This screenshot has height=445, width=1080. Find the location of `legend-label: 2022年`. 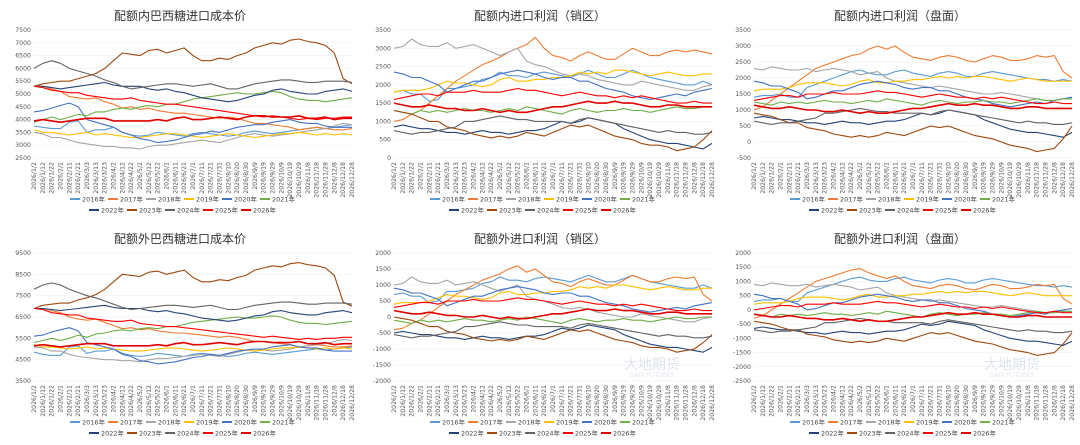

legend-label: 2022年 is located at coordinates (833, 432).